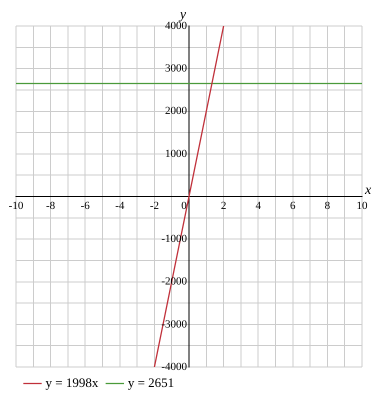 This screenshot has width=384, height=408. What do you see at coordinates (72, 382) in the screenshot?
I see `legend-label: y = 1998x` at bounding box center [72, 382].